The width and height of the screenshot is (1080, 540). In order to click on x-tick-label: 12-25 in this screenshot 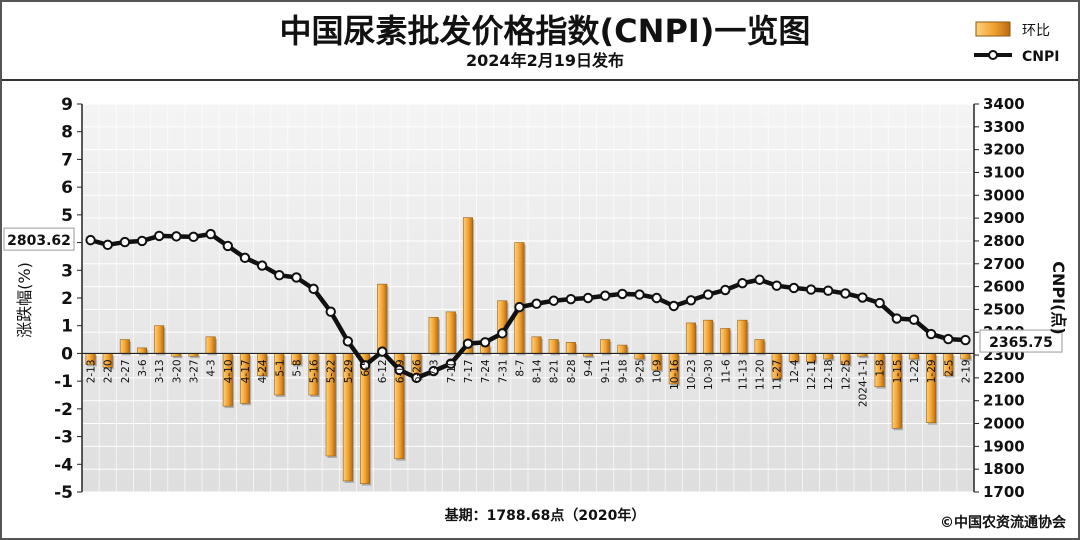, I will do `click(846, 374)`.